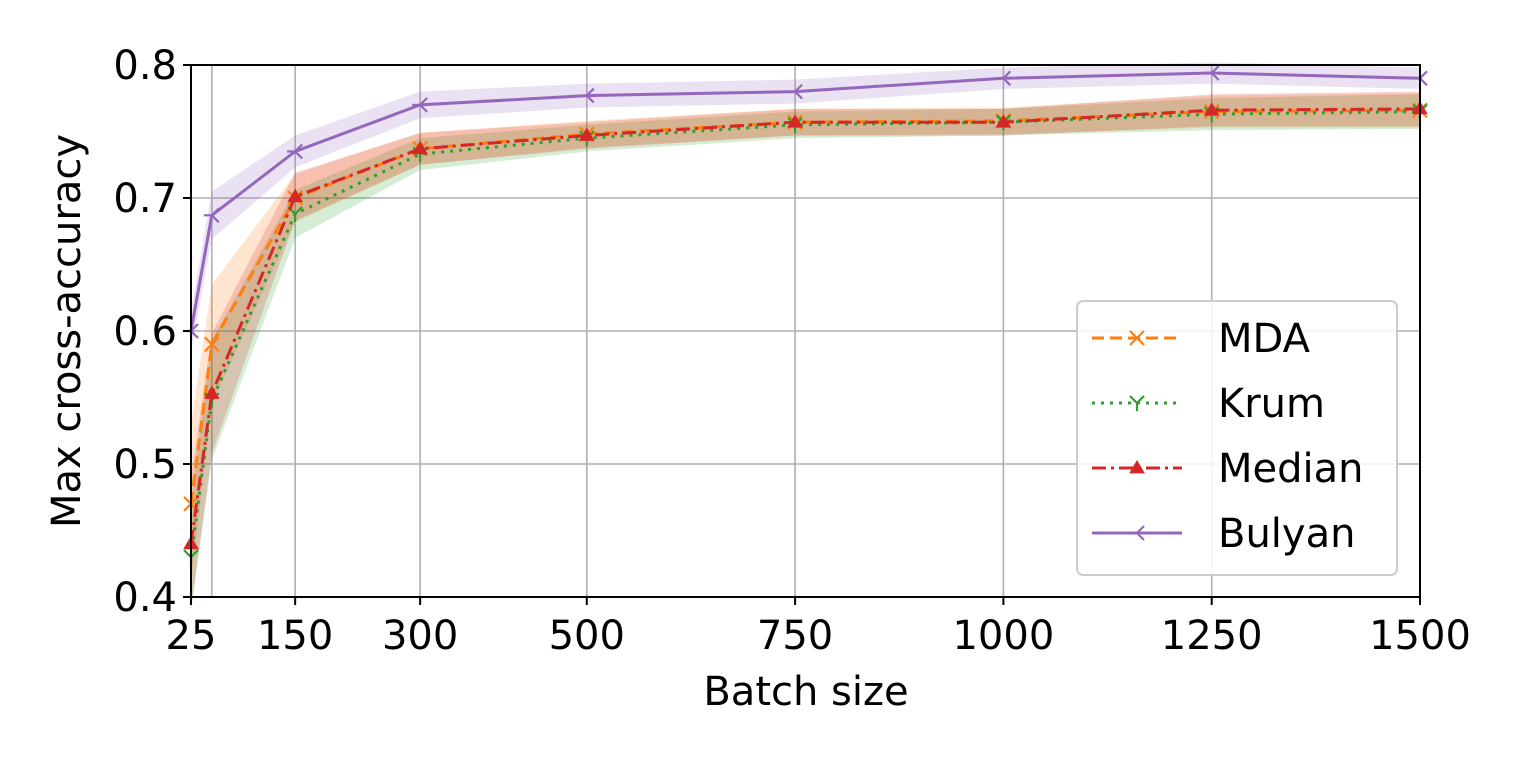 The height and width of the screenshot is (762, 1524). Describe the element at coordinates (1286, 534) in the screenshot. I see `legend-label: Bulyan` at that location.